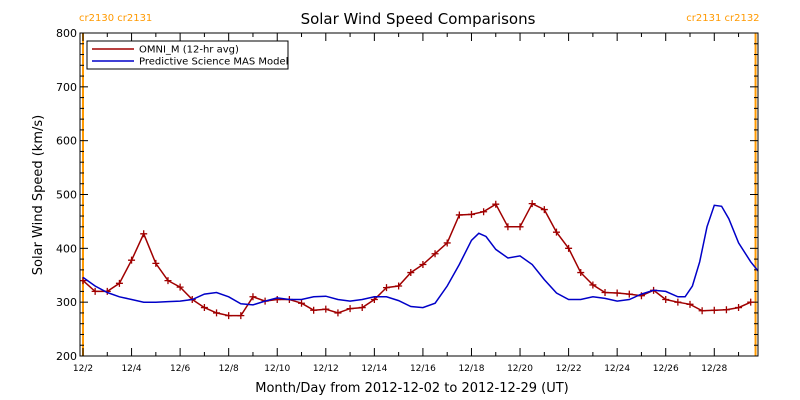  Describe the element at coordinates (38, 195) in the screenshot. I see `y-axis-label: Solar Wind Speed (km/s)` at that location.